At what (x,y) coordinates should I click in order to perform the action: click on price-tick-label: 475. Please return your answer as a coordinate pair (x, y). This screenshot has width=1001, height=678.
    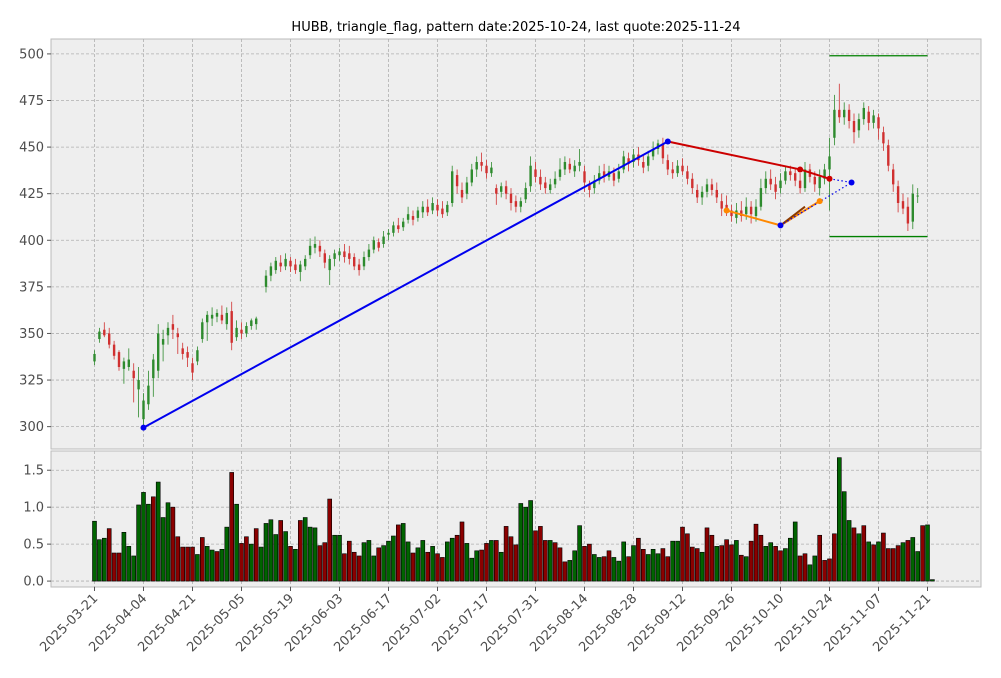
    Looking at the image, I should click on (31, 101).